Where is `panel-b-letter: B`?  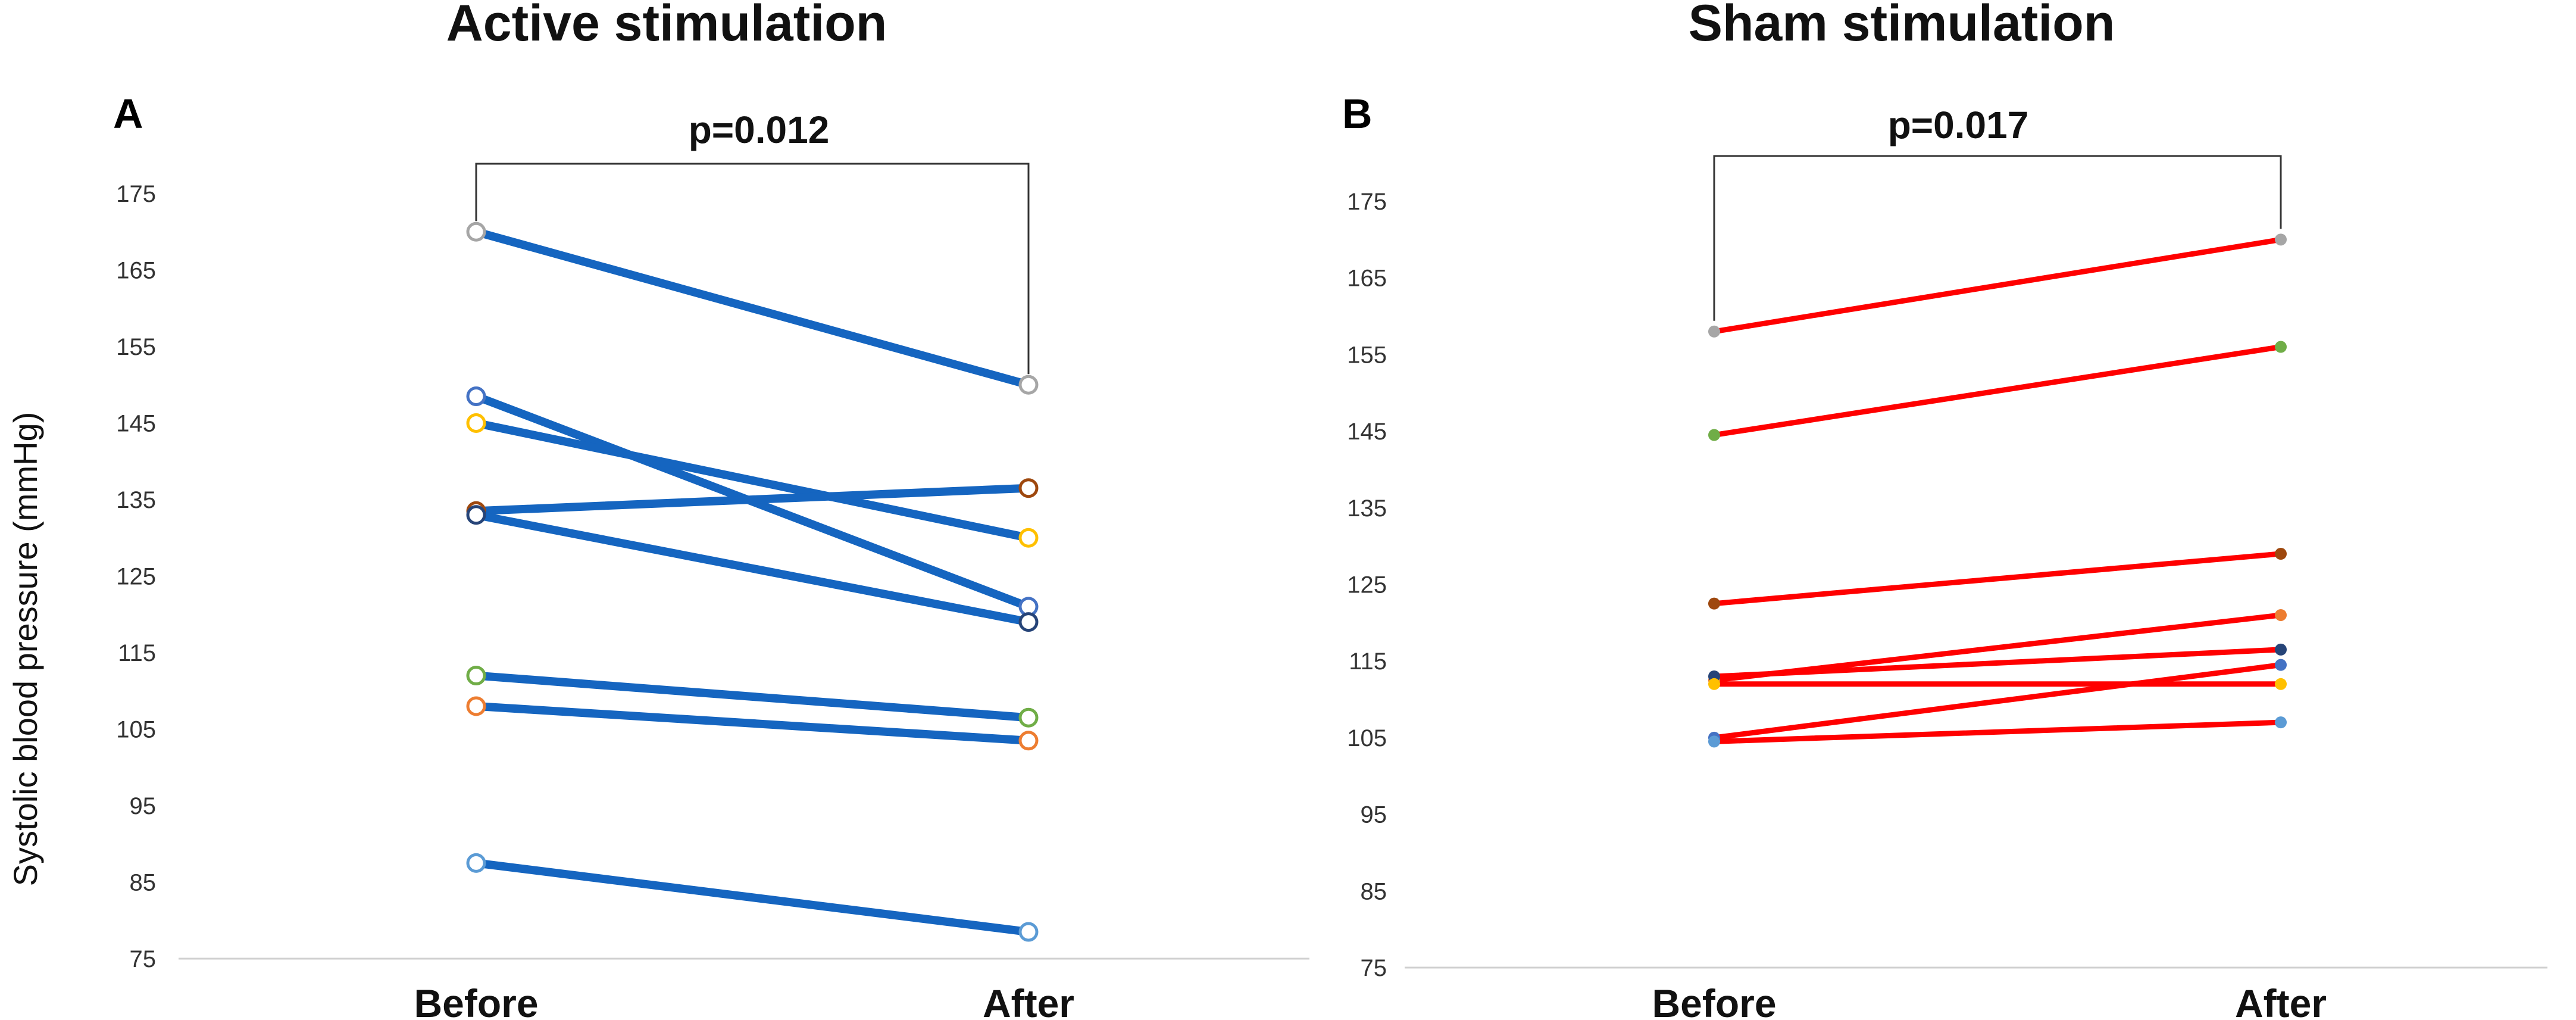
panel-b-letter: B is located at coordinates (1357, 114).